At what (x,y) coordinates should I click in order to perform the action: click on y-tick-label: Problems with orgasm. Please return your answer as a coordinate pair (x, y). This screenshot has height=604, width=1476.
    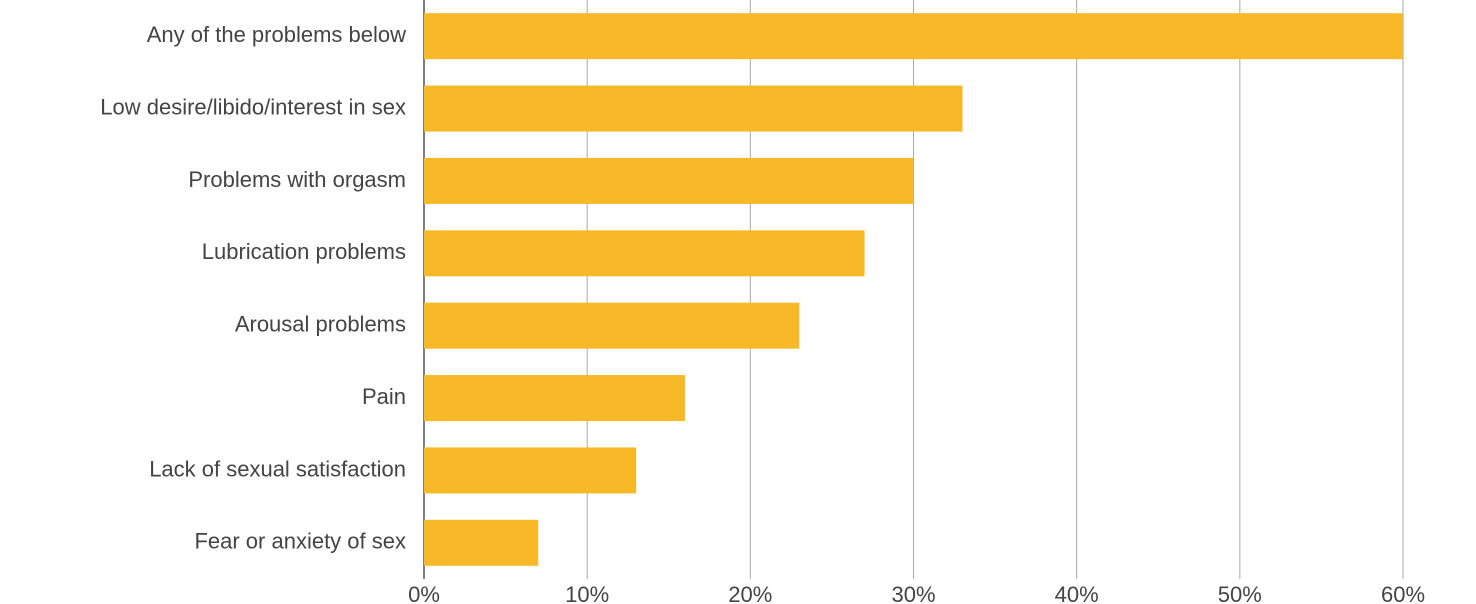
    Looking at the image, I should click on (297, 179).